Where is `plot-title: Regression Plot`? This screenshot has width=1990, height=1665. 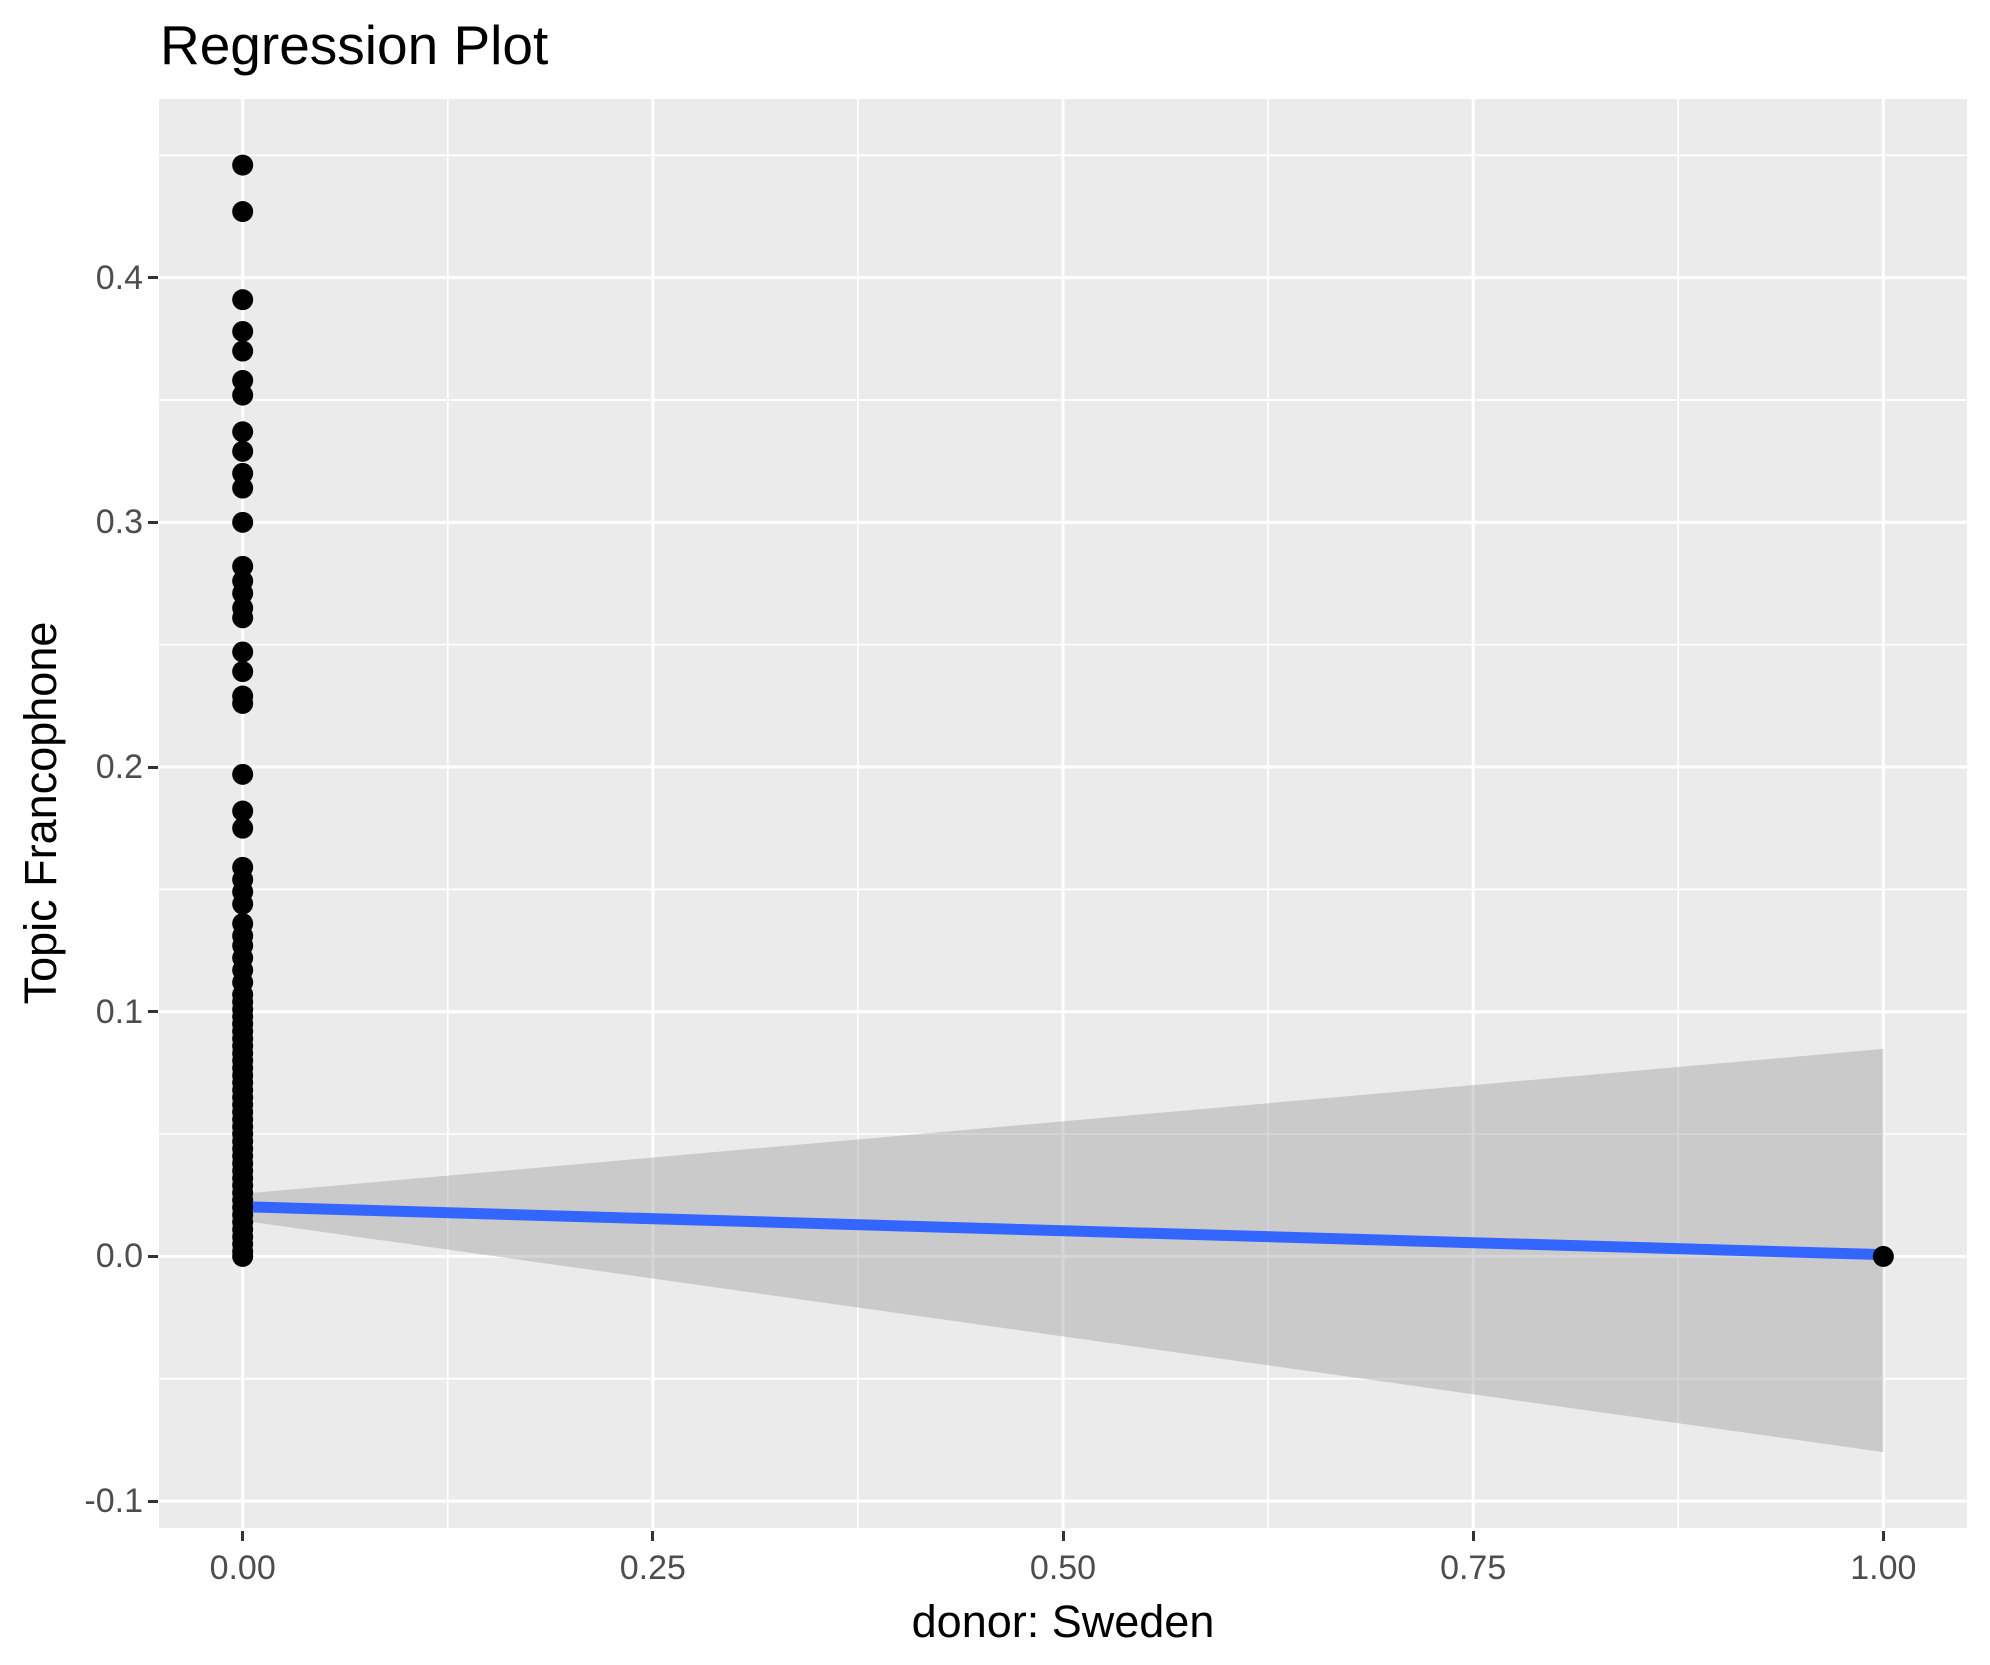
plot-title: Regression Plot is located at coordinates (354, 45).